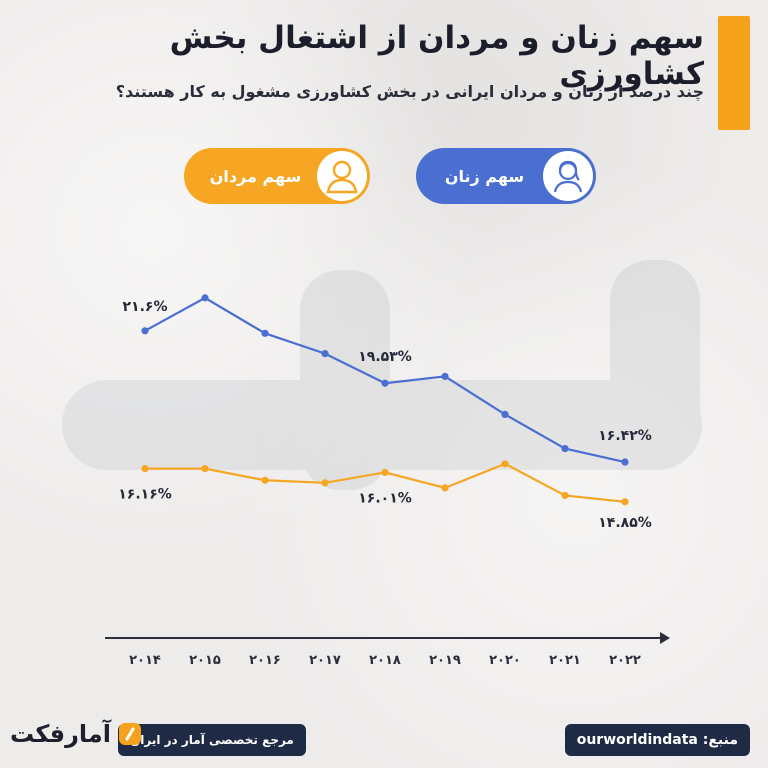  What do you see at coordinates (625, 436) in the screenshot?
I see `women-series-data-label: ۱۶.۴۲%` at bounding box center [625, 436].